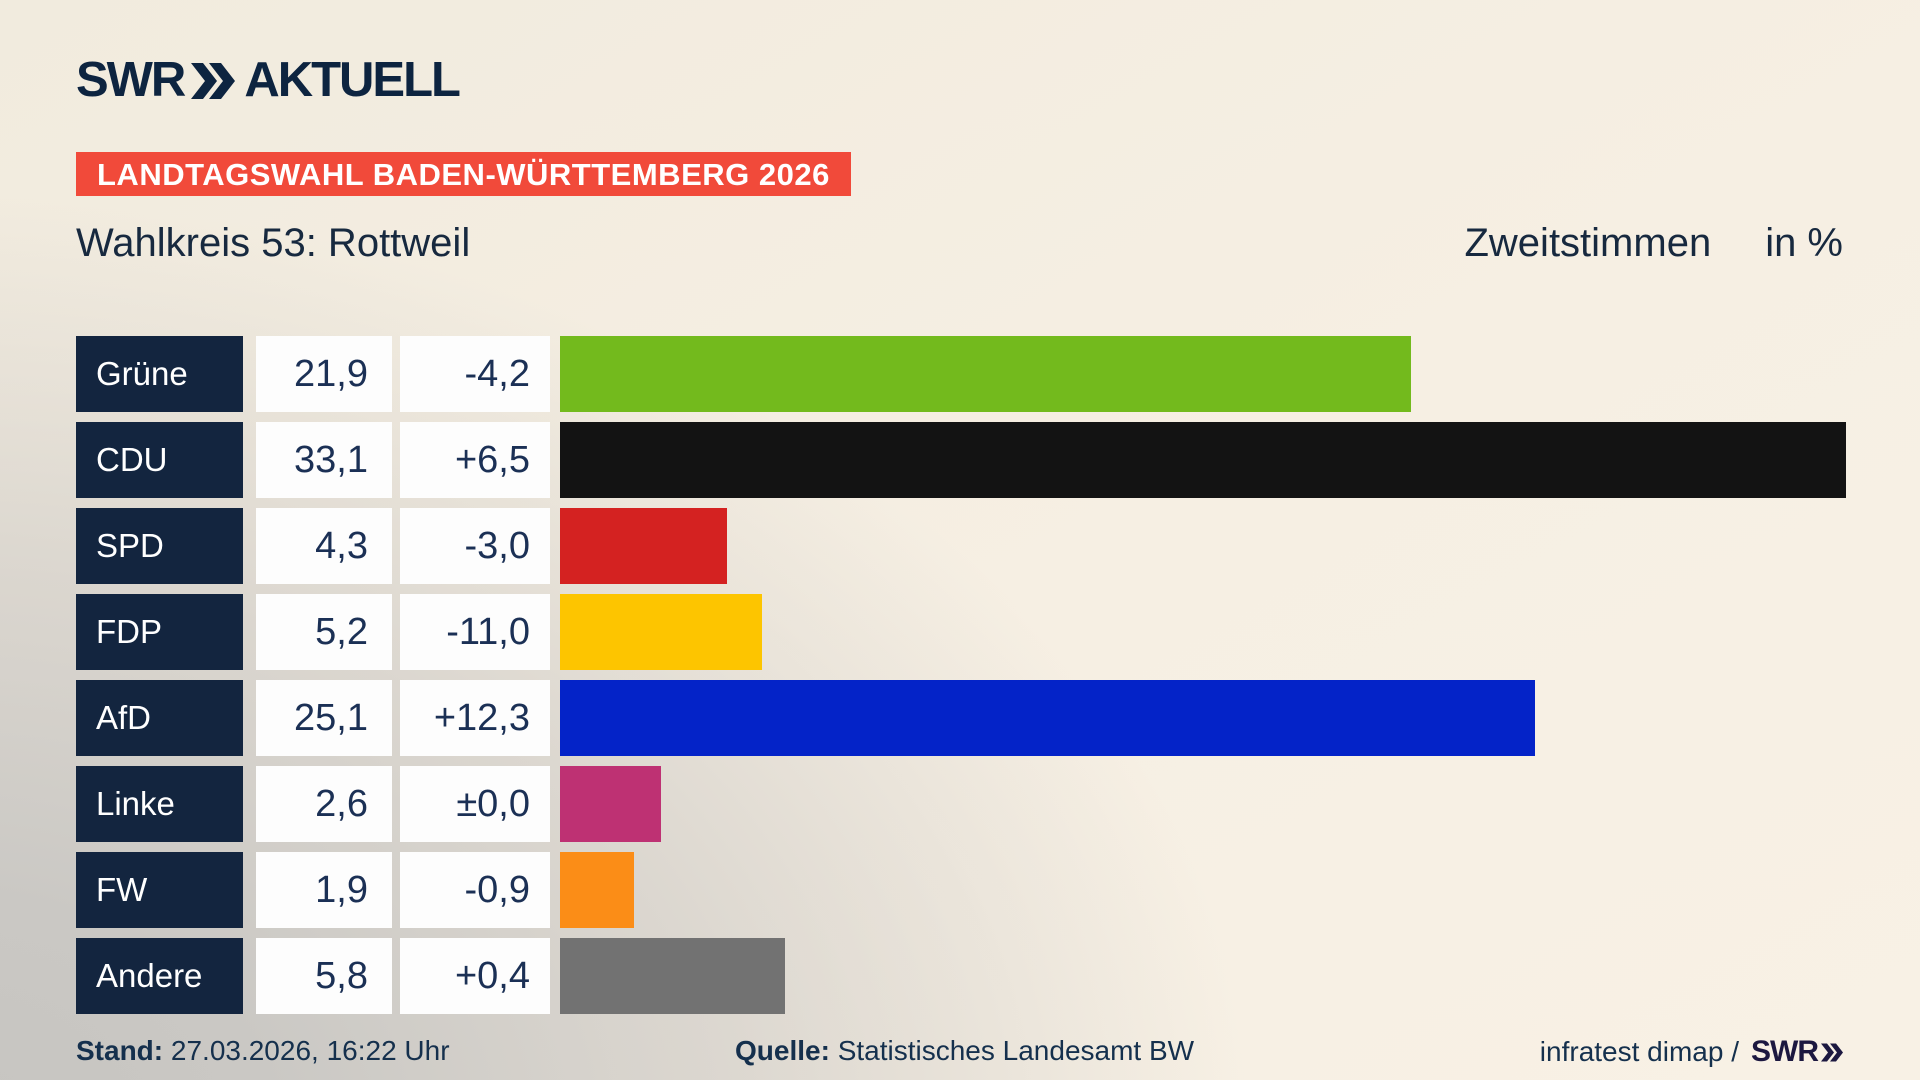  What do you see at coordinates (159, 976) in the screenshot?
I see `party-label: Andere` at bounding box center [159, 976].